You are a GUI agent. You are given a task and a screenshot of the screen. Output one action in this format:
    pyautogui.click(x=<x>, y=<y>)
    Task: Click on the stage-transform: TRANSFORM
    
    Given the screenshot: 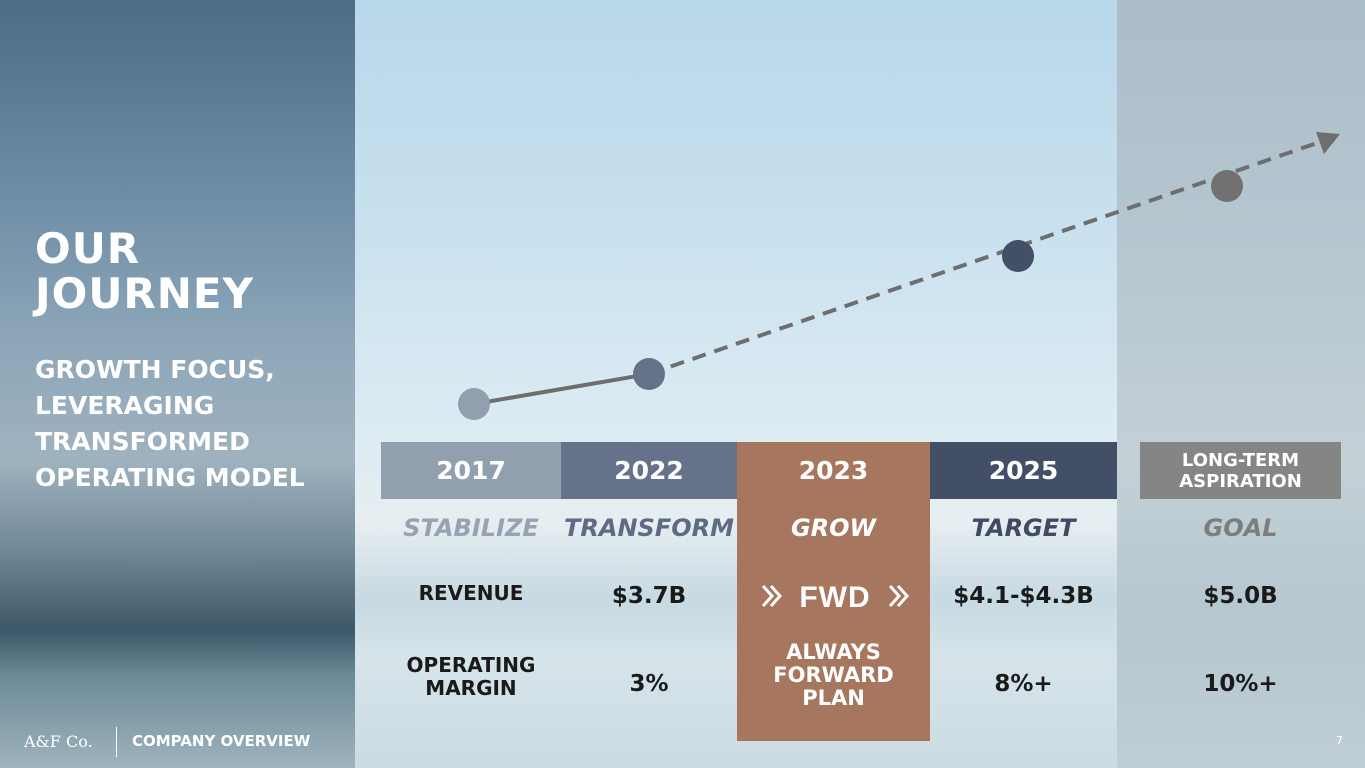 What is the action you would take?
    pyautogui.click(x=649, y=528)
    